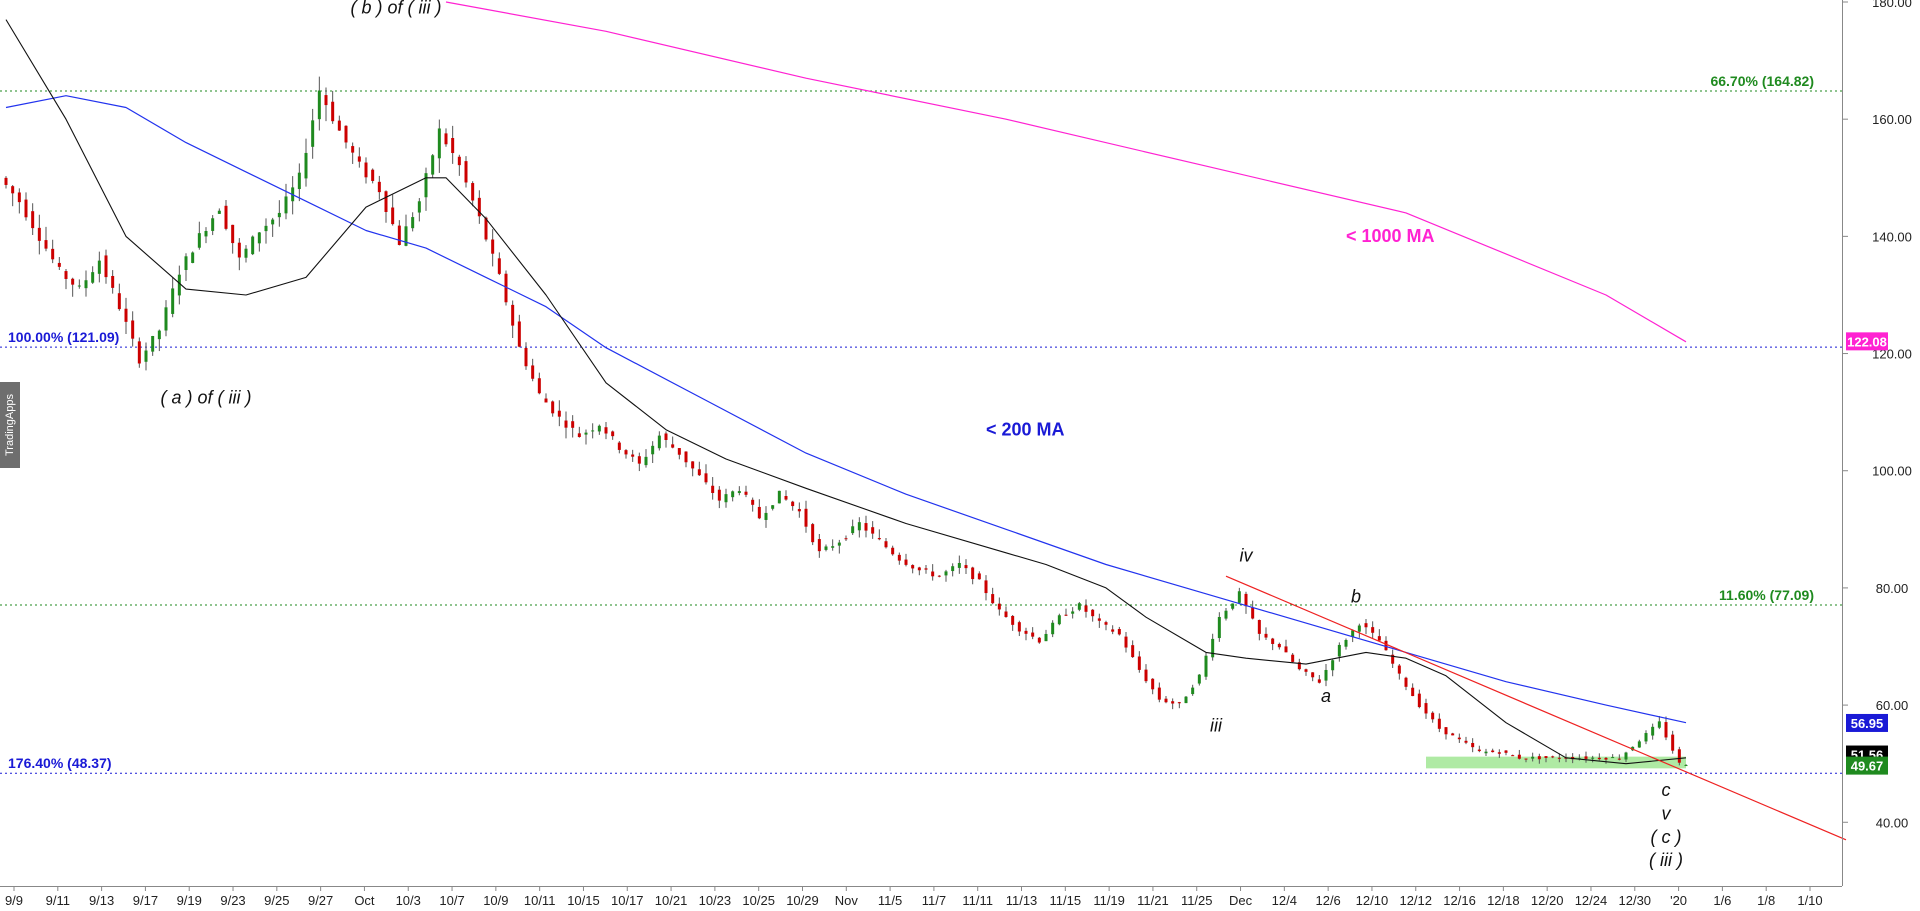  Describe the element at coordinates (101, 900) in the screenshot. I see `date-tick-label: 9/13` at that location.